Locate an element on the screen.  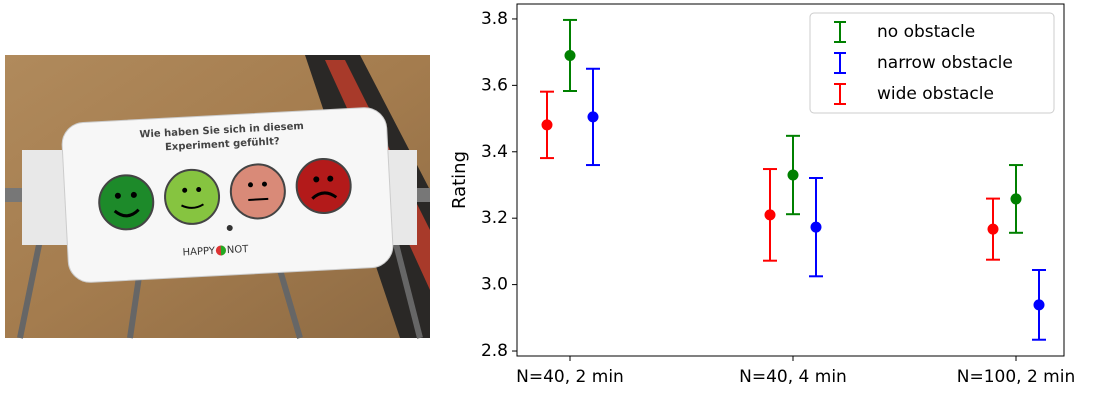
y-tick-label: 3.4 is located at coordinates (494, 152).